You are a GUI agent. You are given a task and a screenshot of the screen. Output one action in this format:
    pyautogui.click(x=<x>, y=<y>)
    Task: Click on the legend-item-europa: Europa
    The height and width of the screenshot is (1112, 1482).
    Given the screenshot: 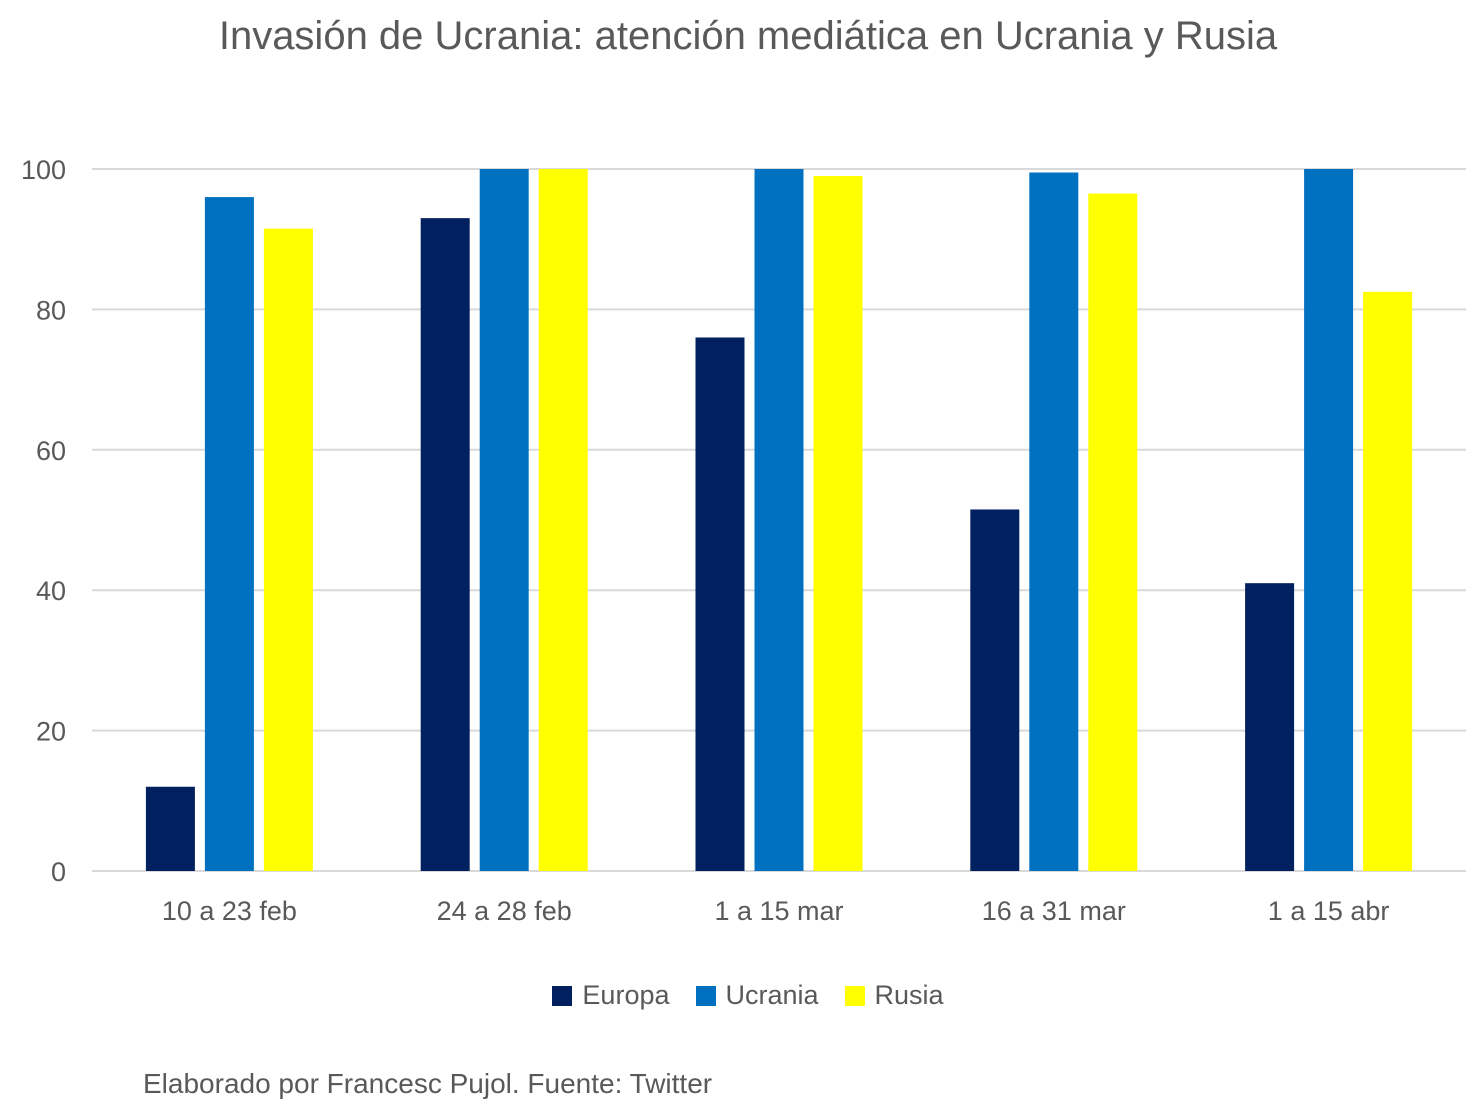 What is the action you would take?
    pyautogui.click(x=611, y=995)
    